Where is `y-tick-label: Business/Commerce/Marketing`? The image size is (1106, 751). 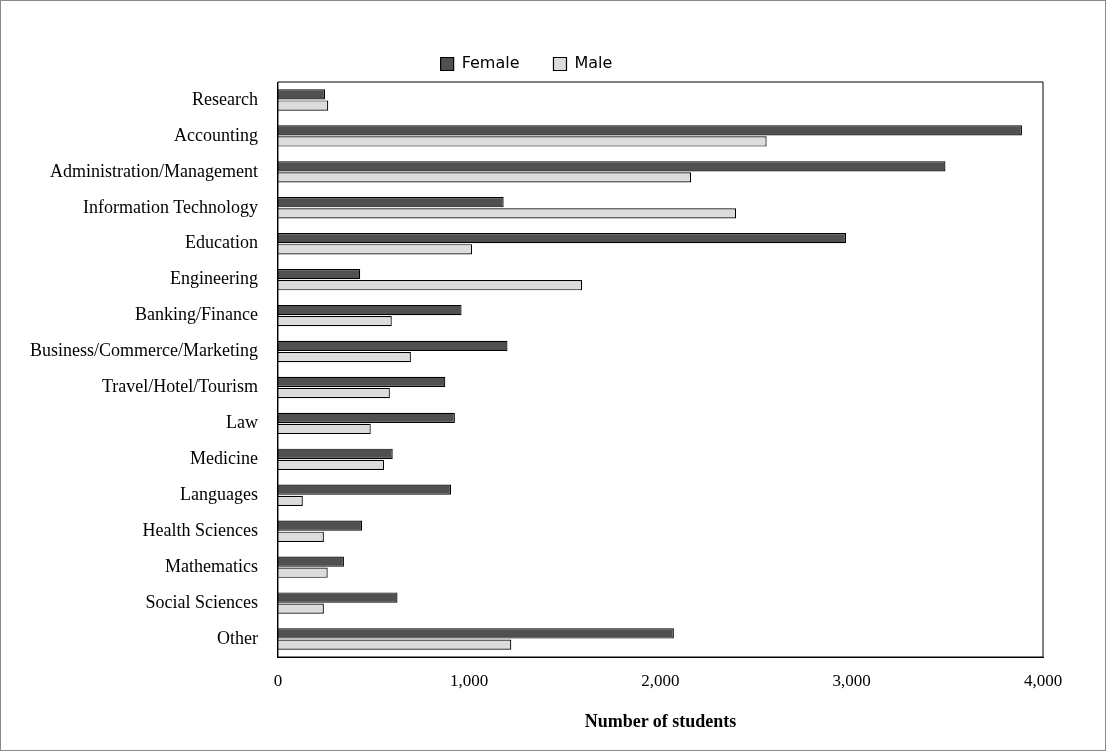
y-tick-label: Business/Commerce/Marketing is located at coordinates (143, 350).